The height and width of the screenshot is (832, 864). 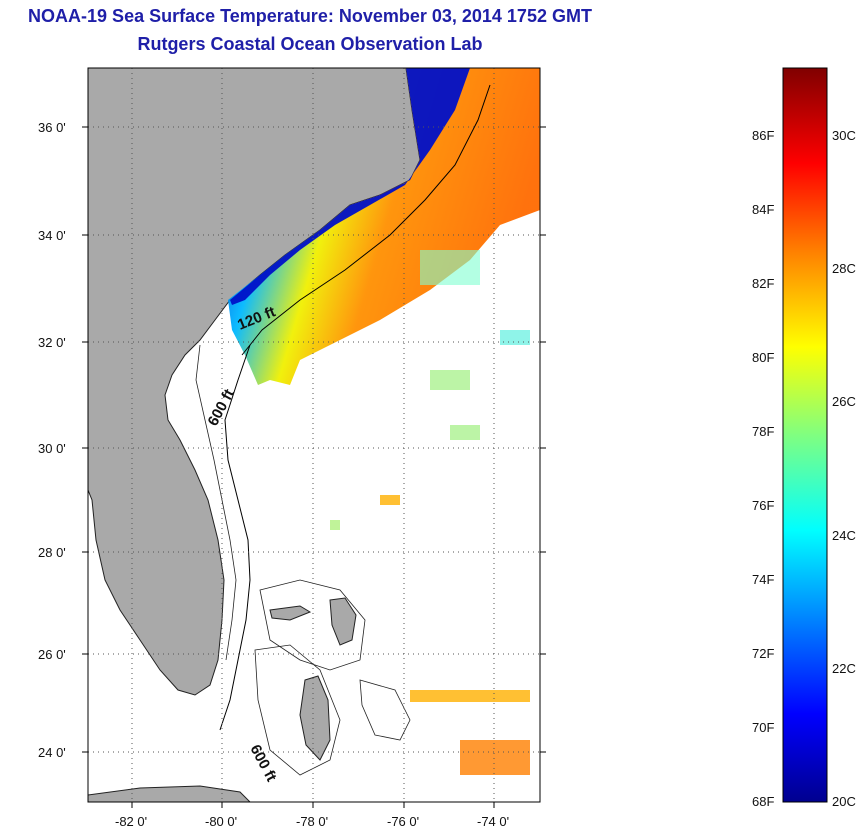 What do you see at coordinates (52, 752) in the screenshot?
I see `lat-tick-label: 24 0'` at bounding box center [52, 752].